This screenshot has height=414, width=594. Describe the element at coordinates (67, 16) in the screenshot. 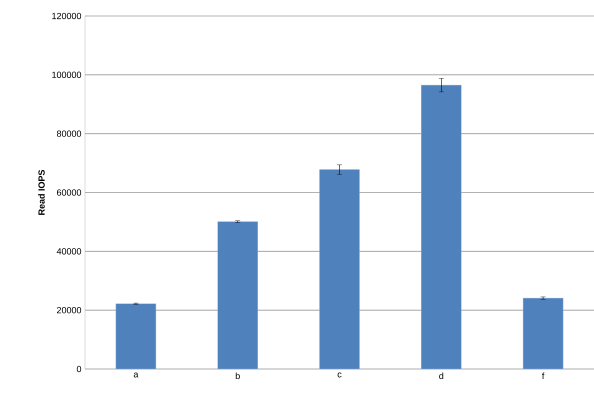

I see `y-tick-label: 120000` at that location.